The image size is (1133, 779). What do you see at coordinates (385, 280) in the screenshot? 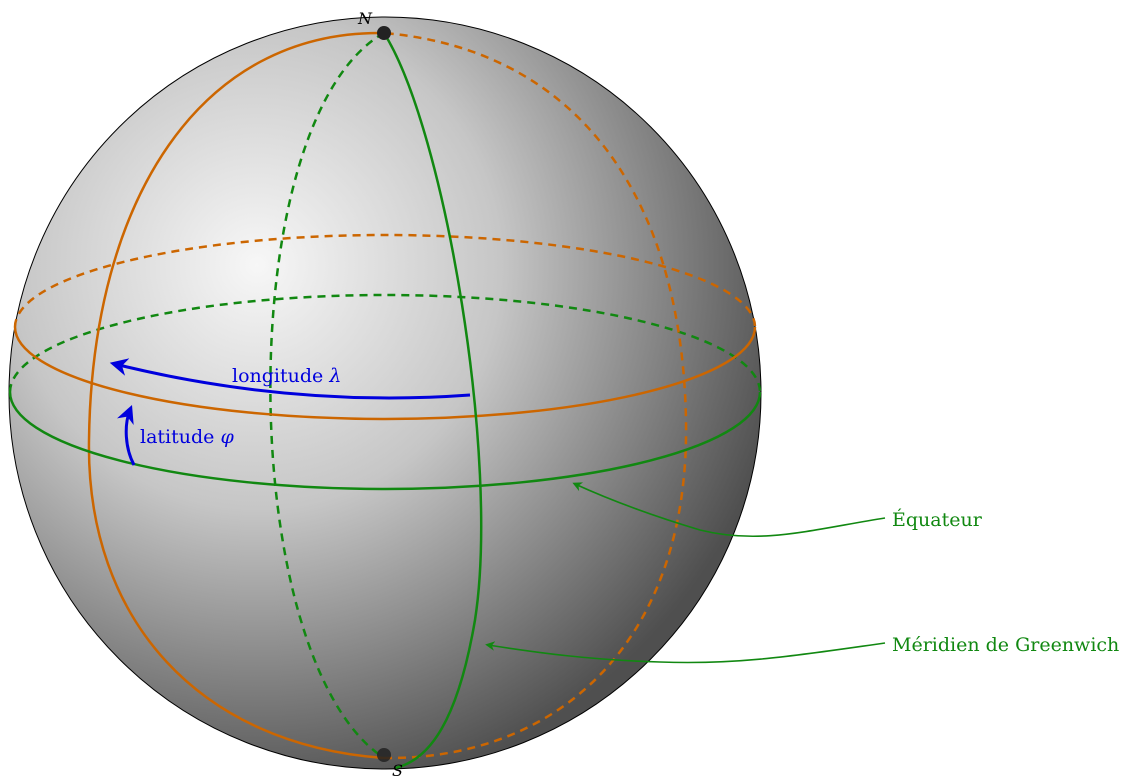
I see `latitude-parallel-back` at bounding box center [385, 280].